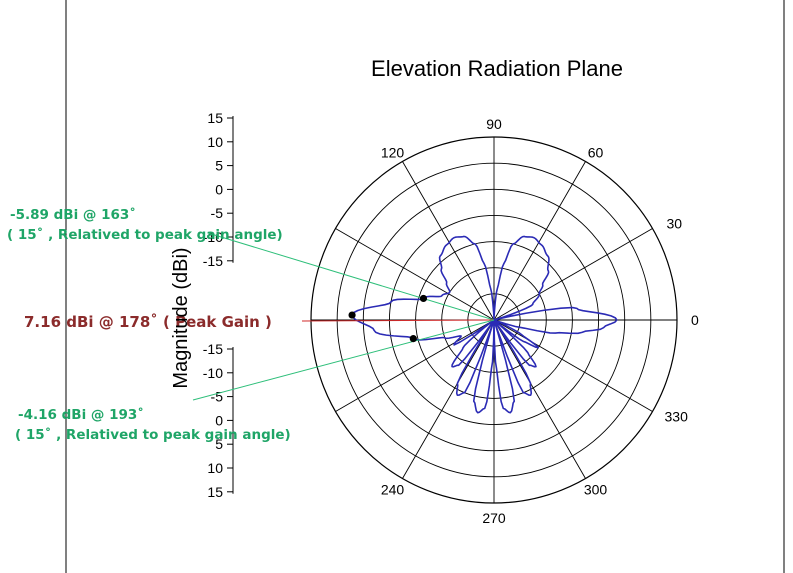 This screenshot has width=793, height=573. I want to click on angle-tick-label: 120, so click(393, 153).